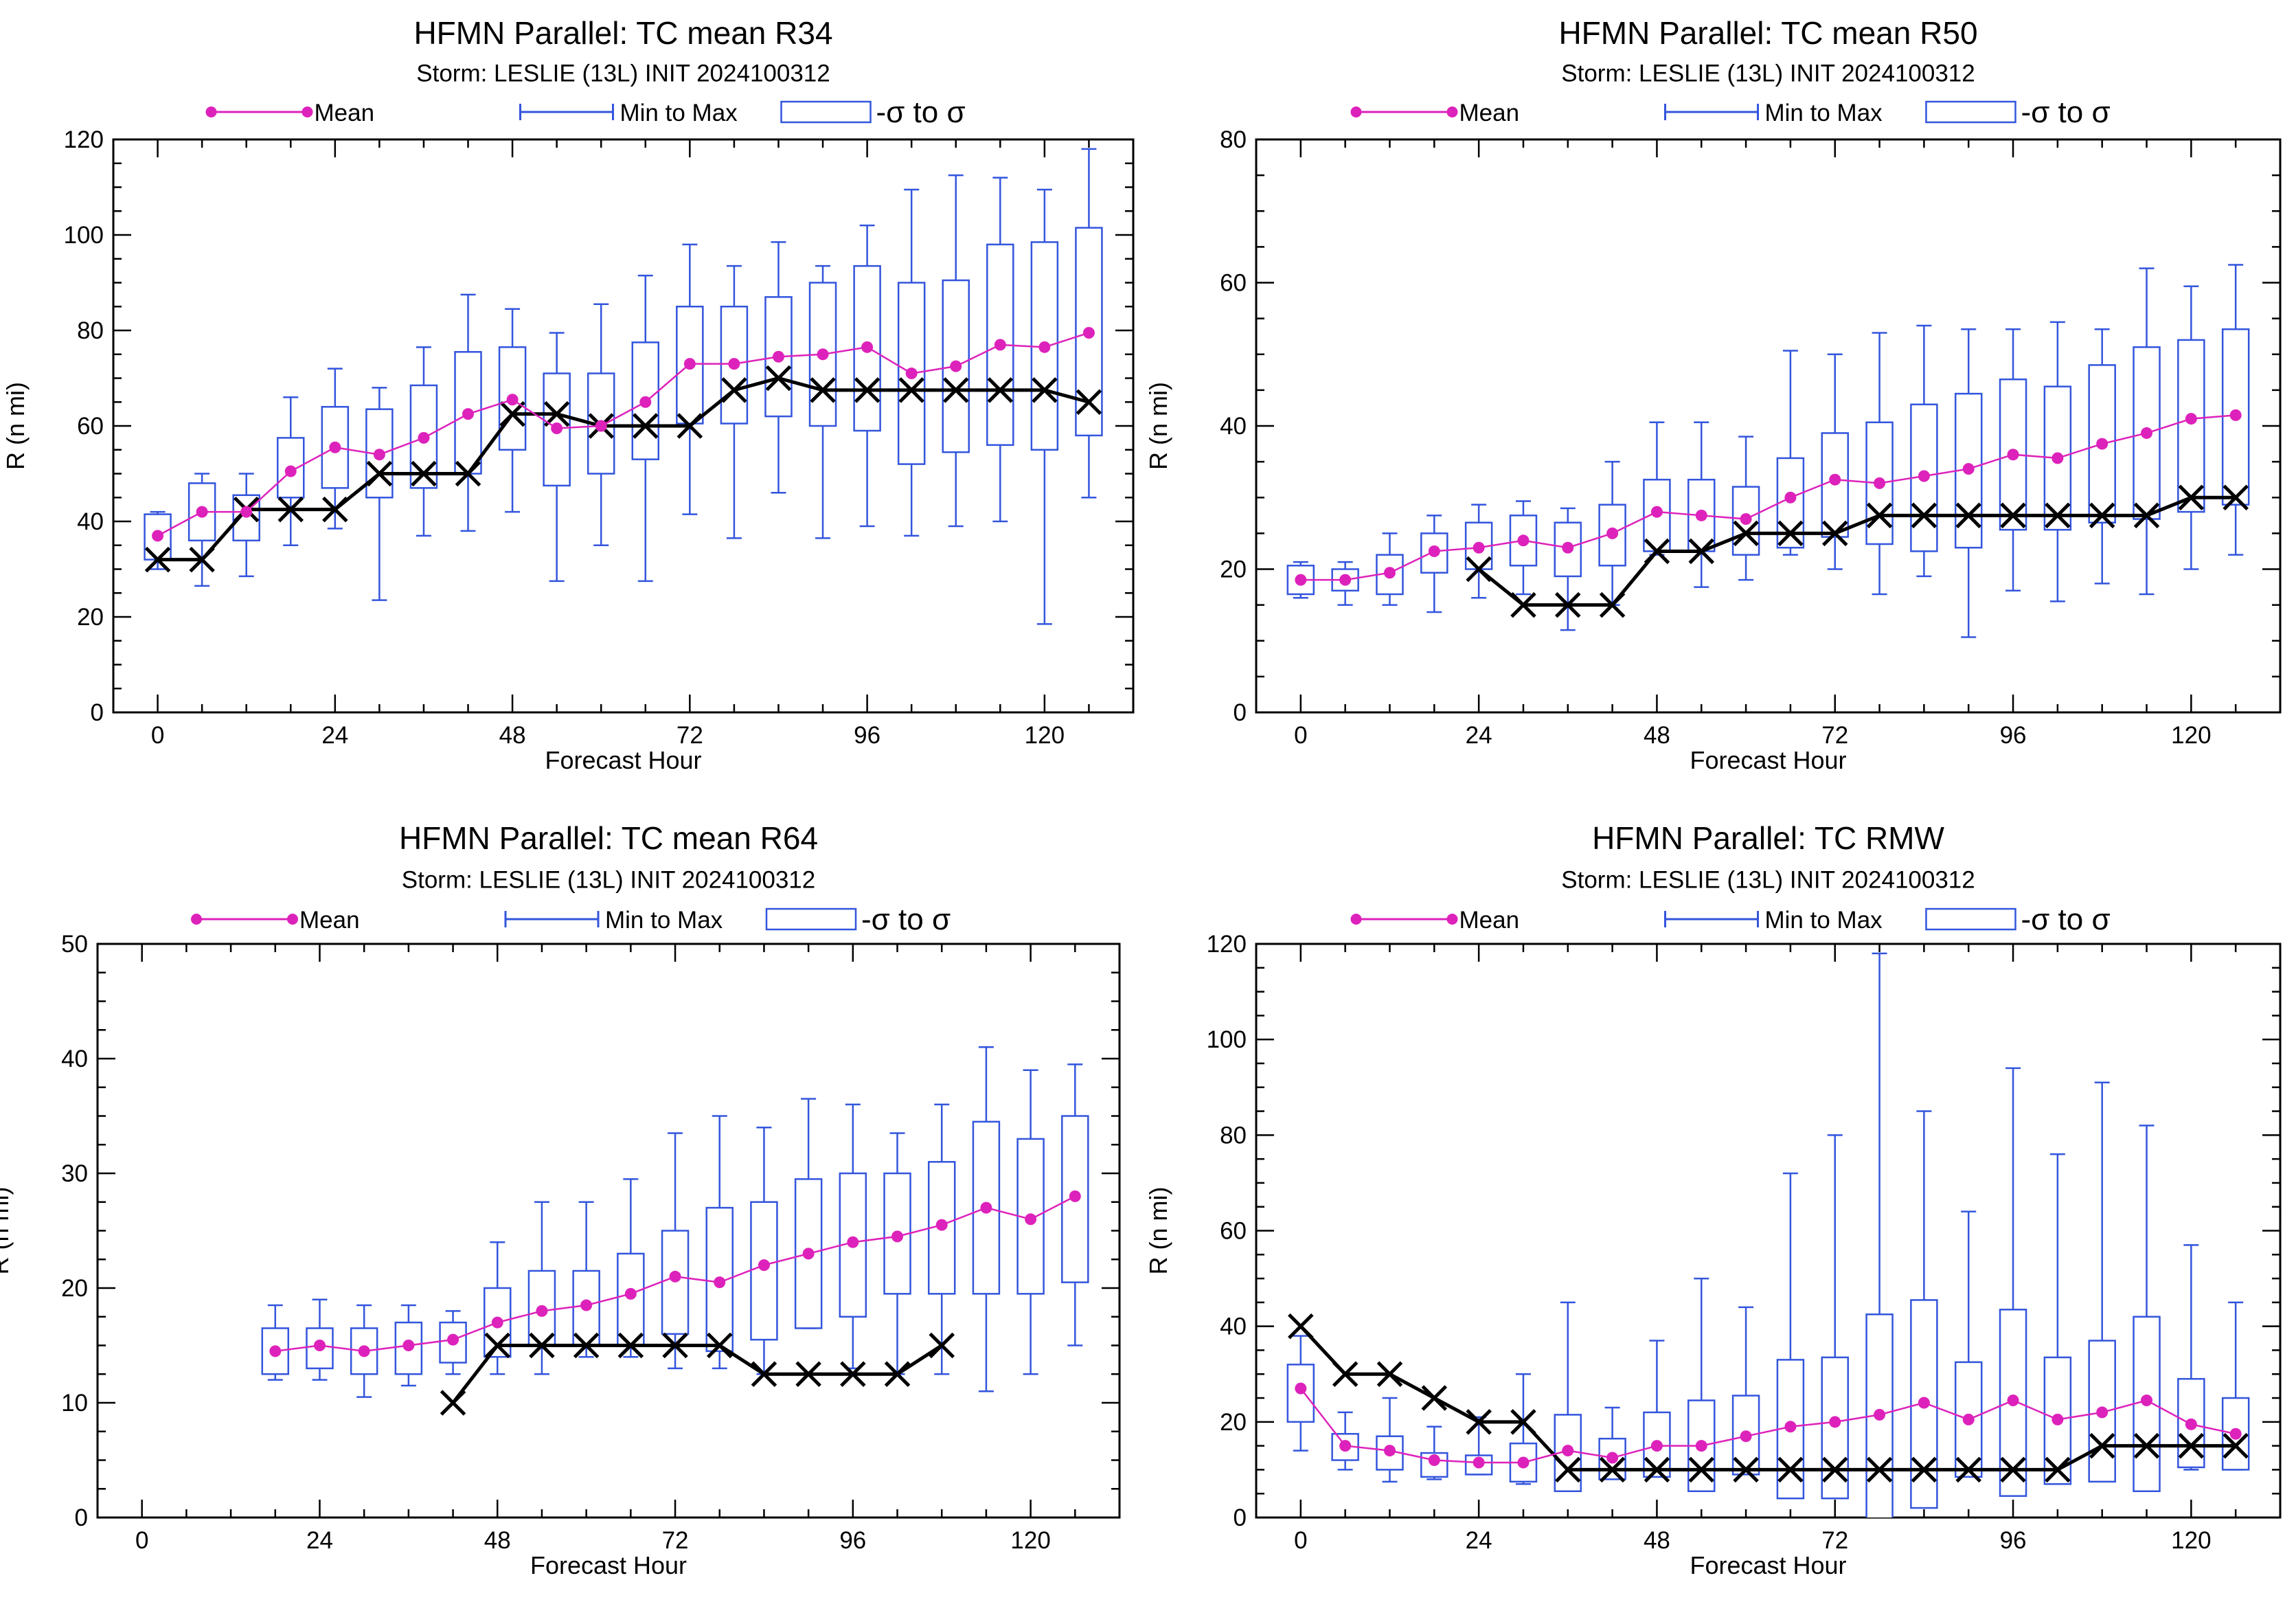 Image resolution: width=2296 pixels, height=1613 pixels. What do you see at coordinates (1768, 497) in the screenshot?
I see `mean-line` at bounding box center [1768, 497].